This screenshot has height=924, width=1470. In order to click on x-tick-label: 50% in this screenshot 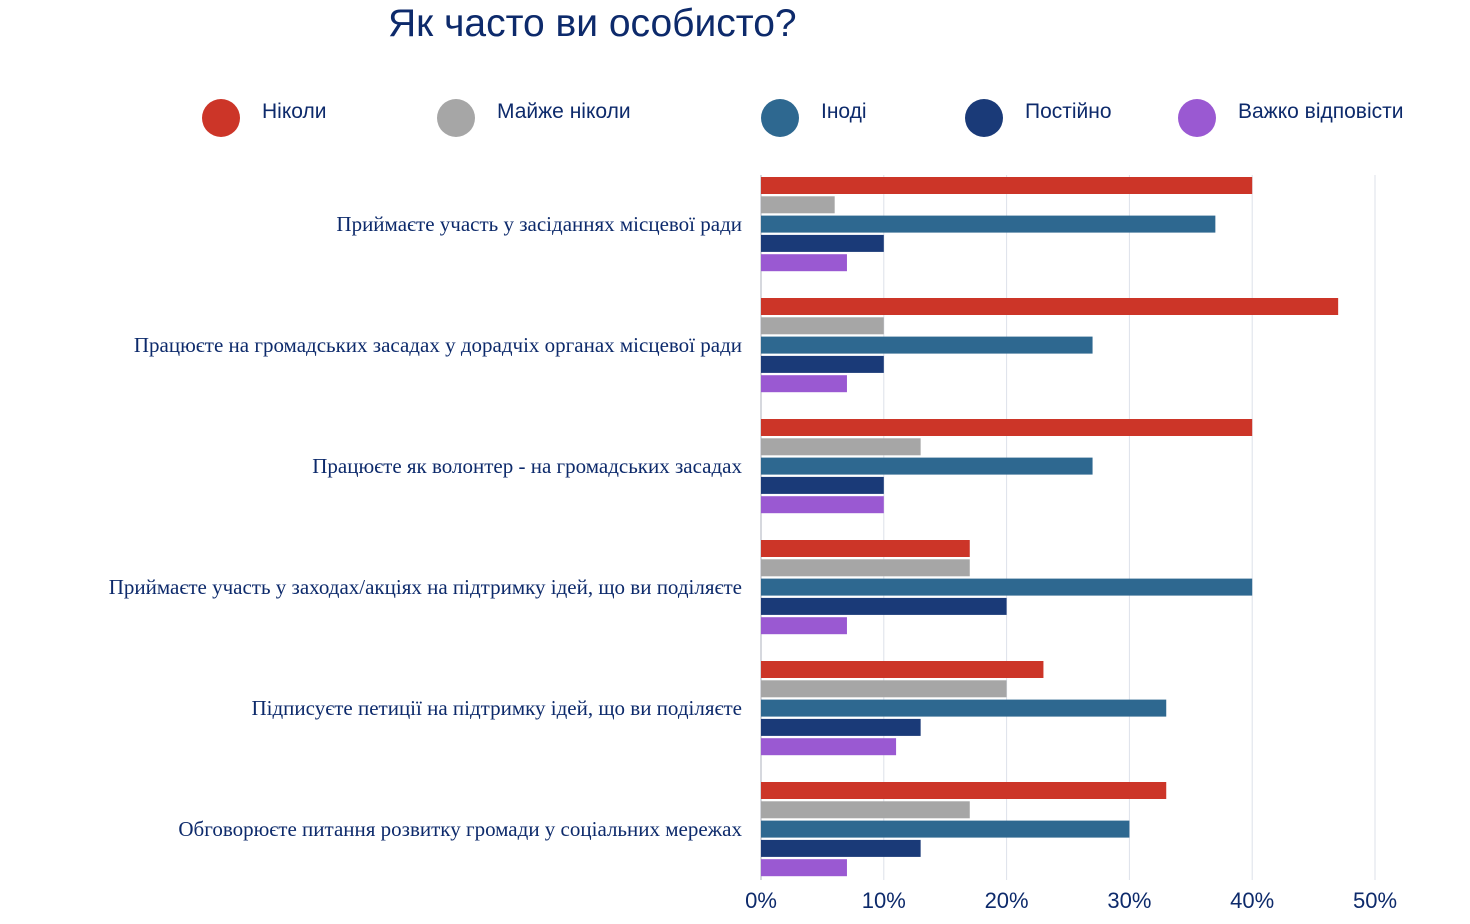, I will do `click(1375, 900)`.